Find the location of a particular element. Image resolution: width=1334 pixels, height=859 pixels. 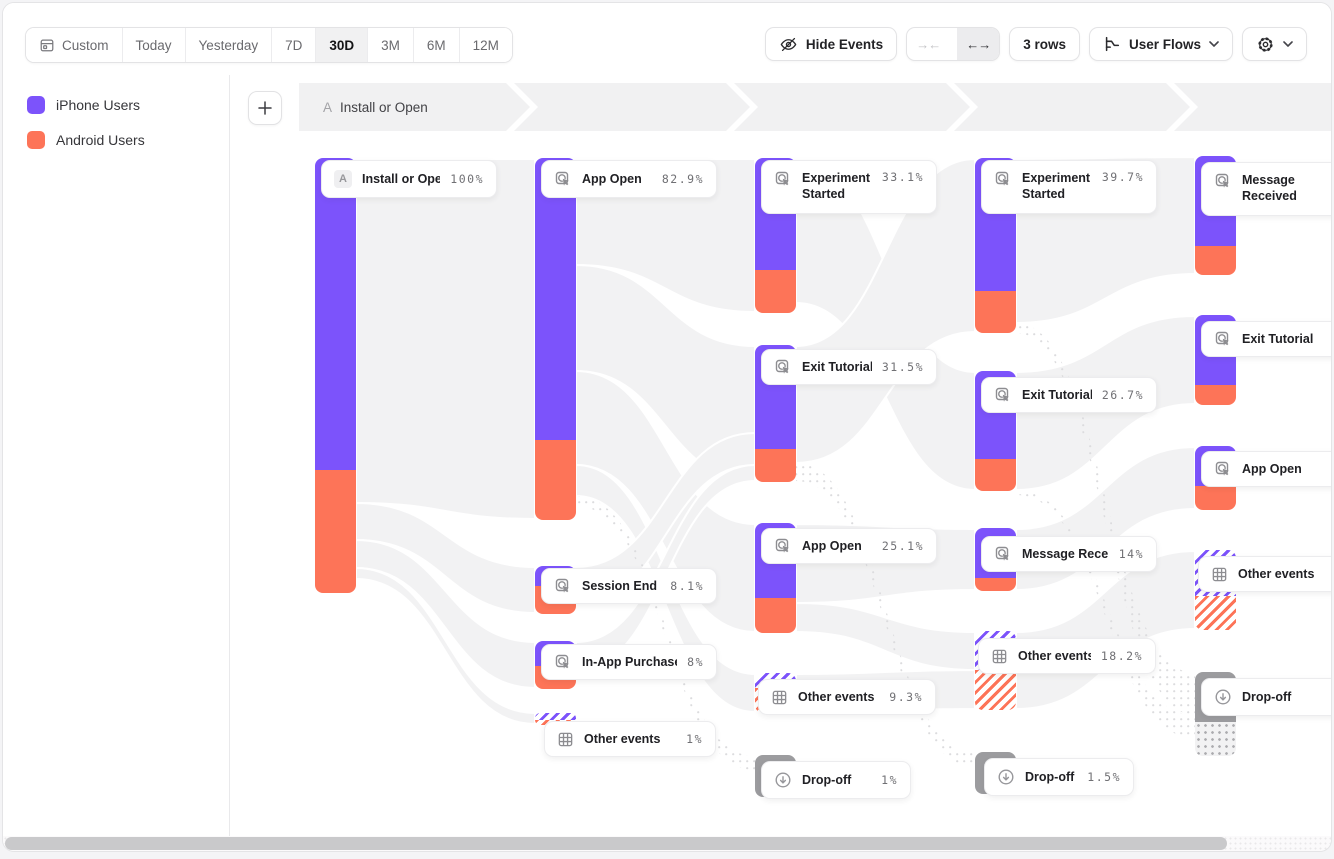

chevron-down-icon is located at coordinates (1214, 44).